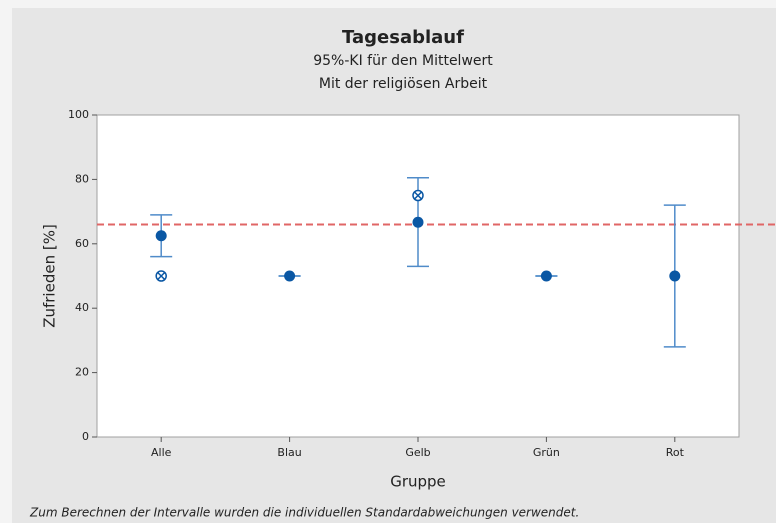 The width and height of the screenshot is (776, 523). Describe the element at coordinates (85, 436) in the screenshot. I see `y-tick-label: 0` at that location.